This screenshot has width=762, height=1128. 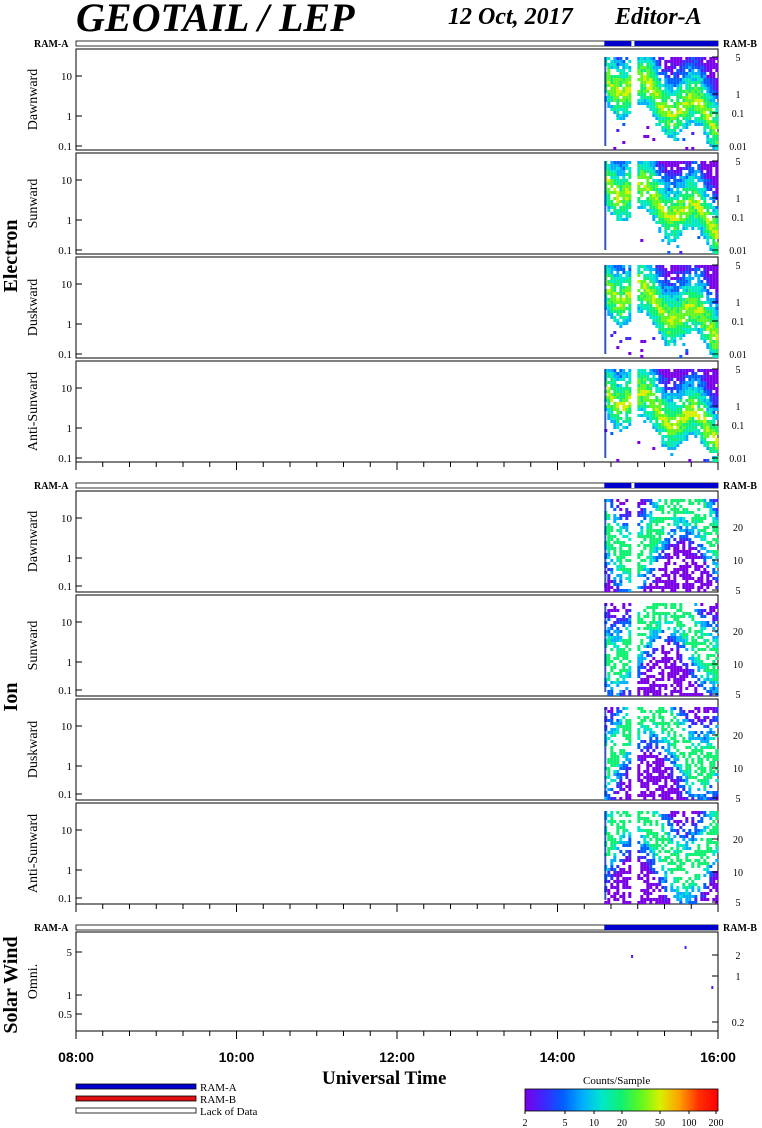 I want to click on left-tick-label: 0.1, so click(x=65, y=251).